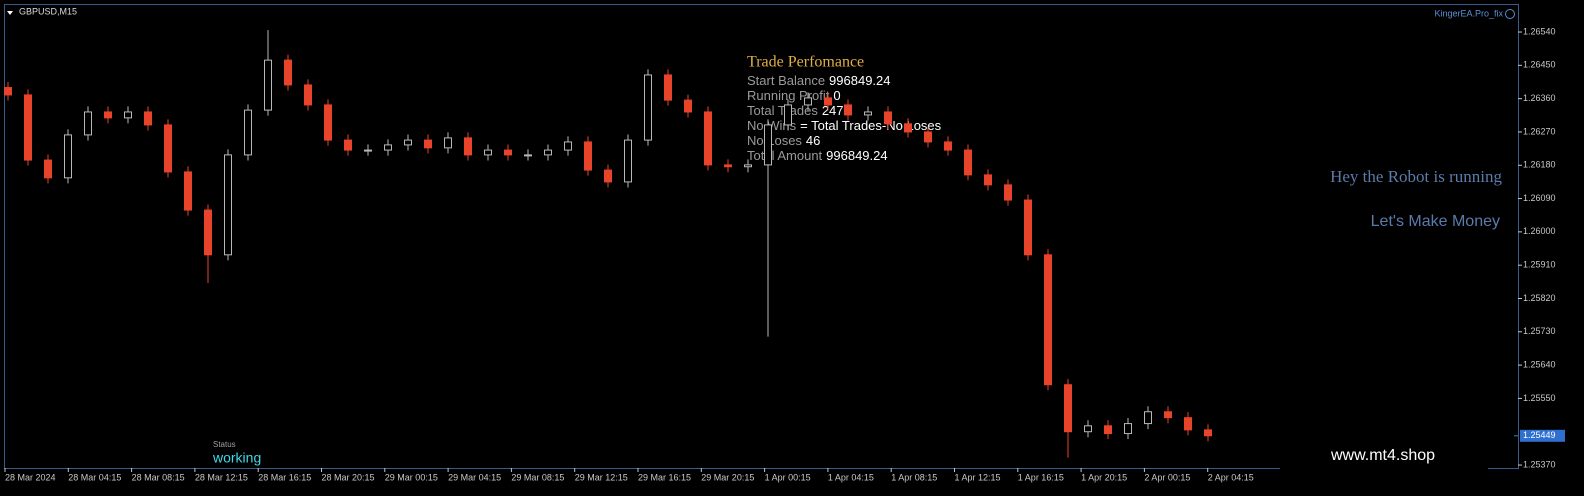 Image resolution: width=1584 pixels, height=496 pixels. Describe the element at coordinates (48, 11) in the screenshot. I see `symbol: GBPUSD,M15` at that location.